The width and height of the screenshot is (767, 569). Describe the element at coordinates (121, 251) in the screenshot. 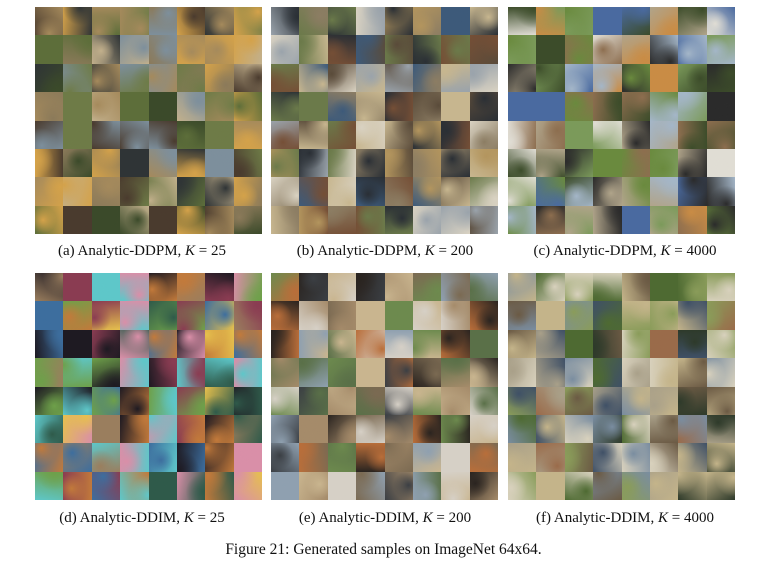

I see `caption-label: (a) Analytic-DDPM,` at that location.